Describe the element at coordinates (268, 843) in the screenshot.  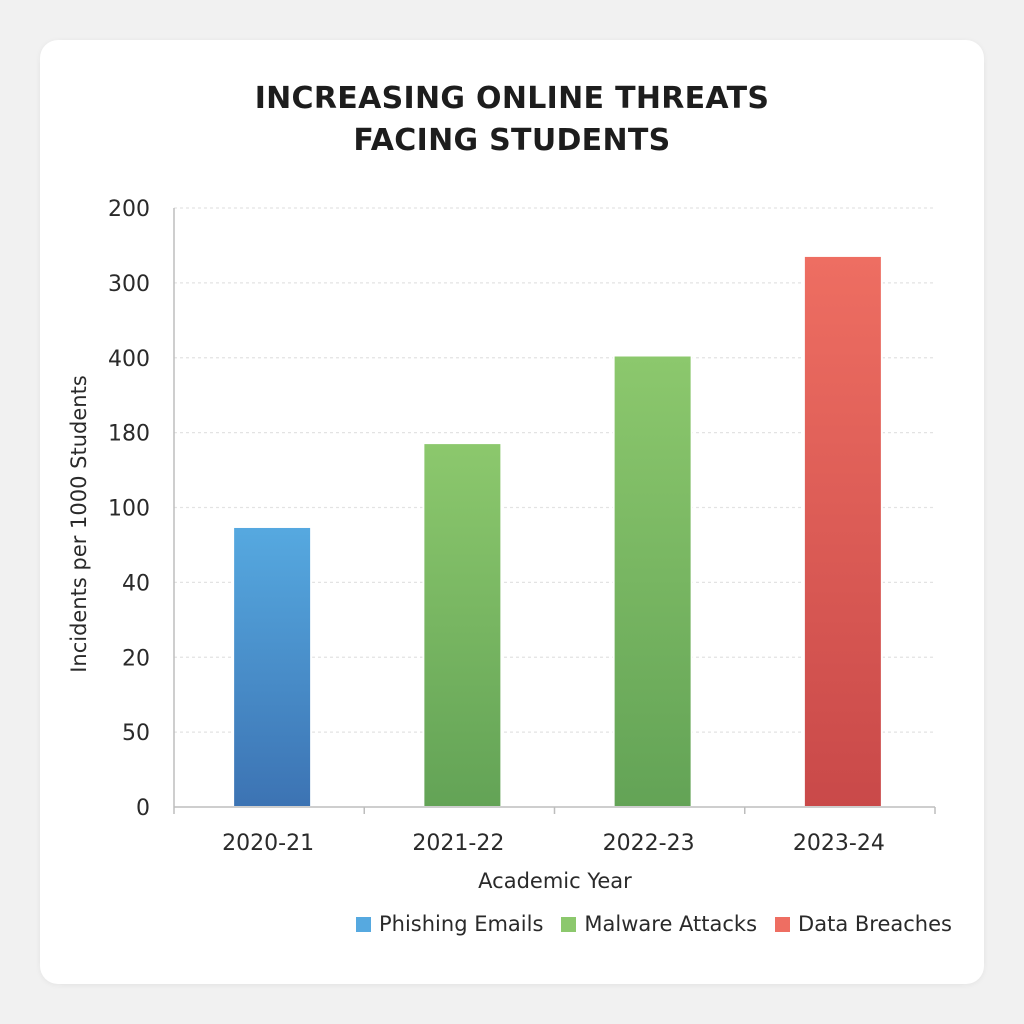
I see `x-tick-label: 2020-21` at that location.